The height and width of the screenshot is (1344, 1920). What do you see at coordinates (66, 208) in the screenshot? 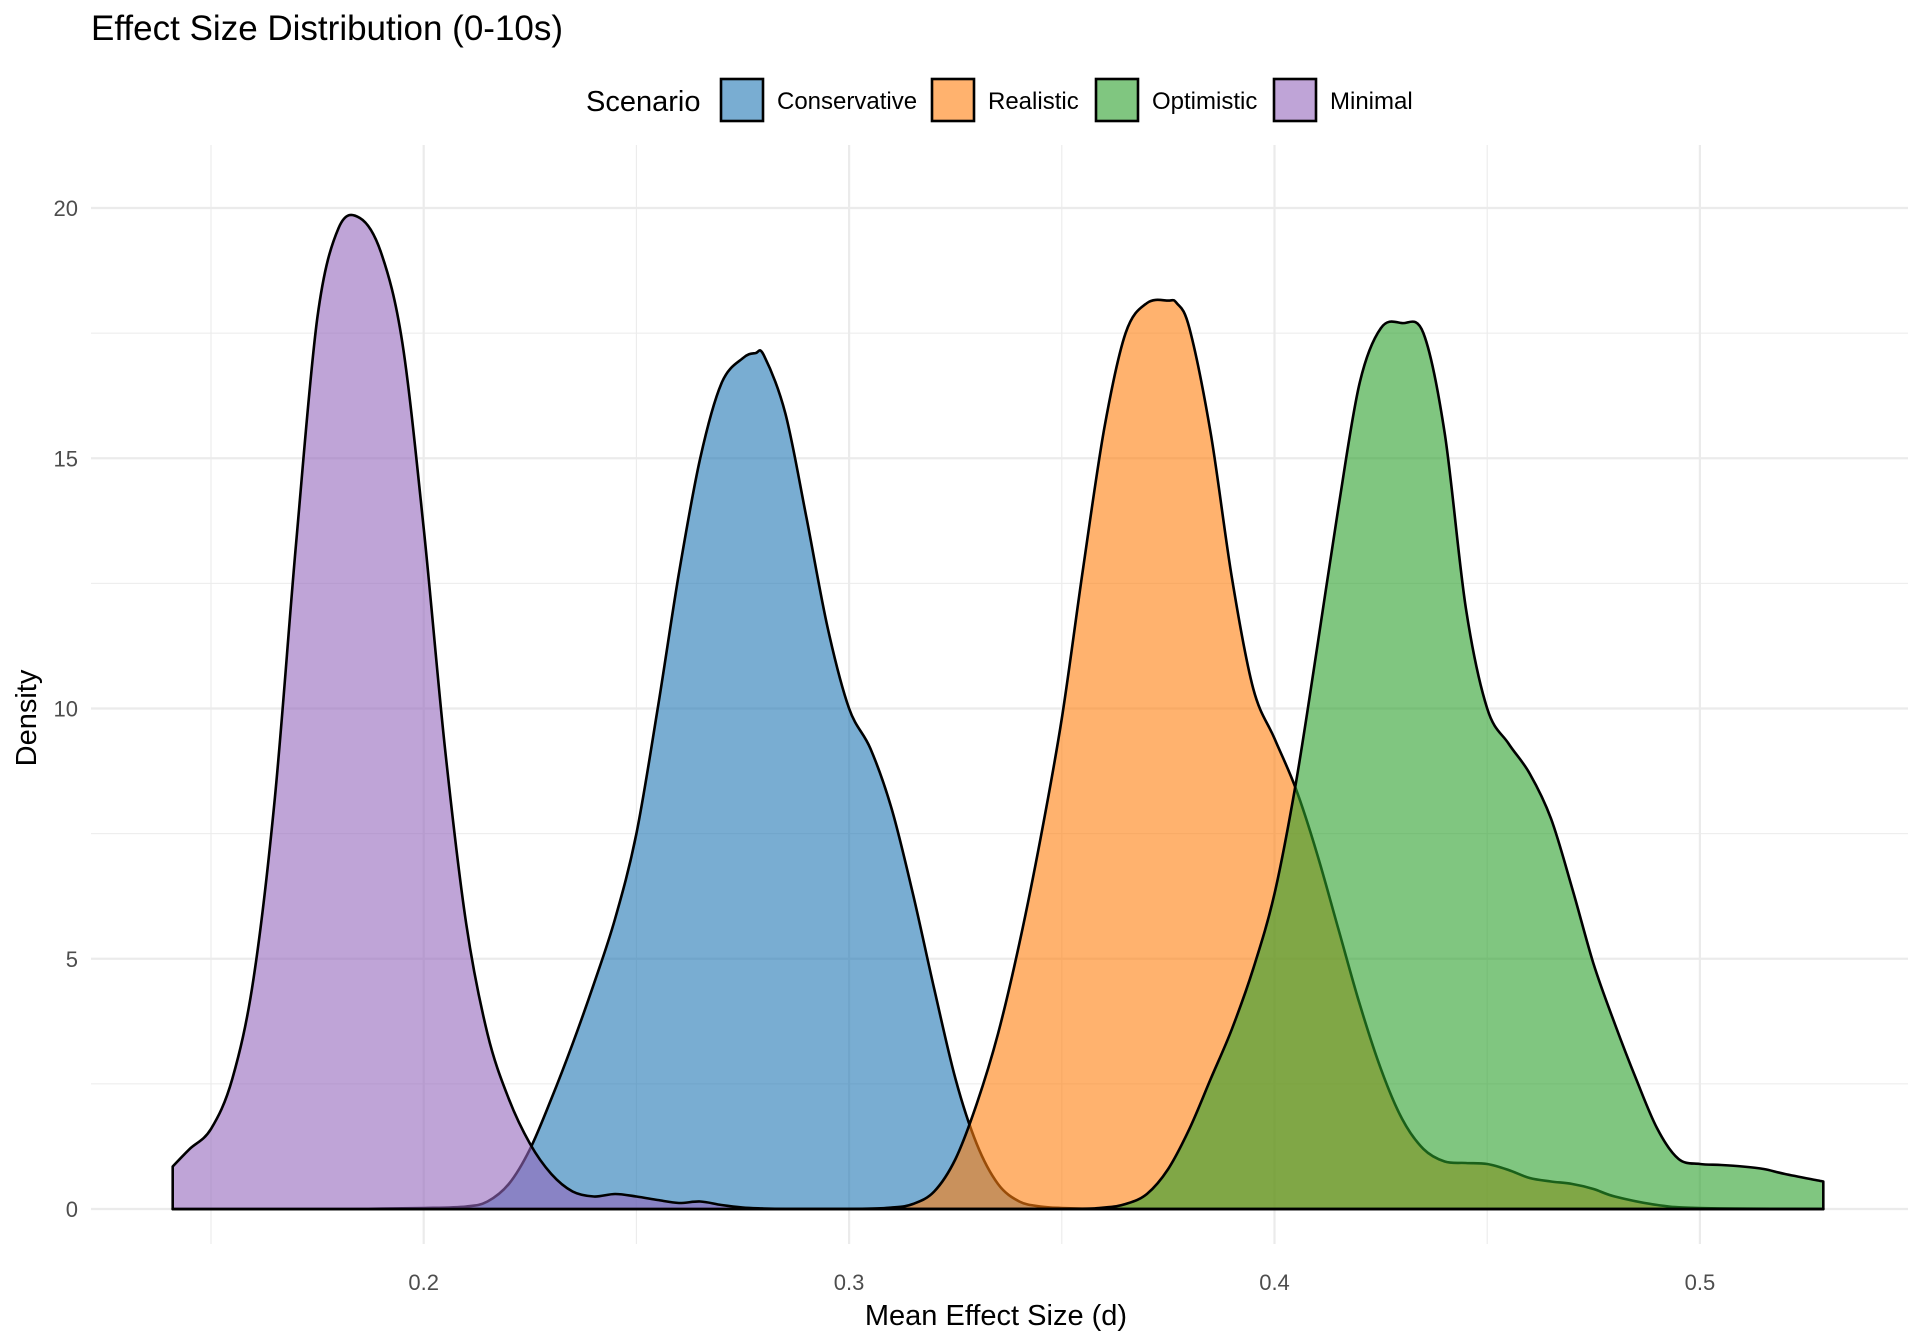
I see `y-tick-label: 20` at bounding box center [66, 208].